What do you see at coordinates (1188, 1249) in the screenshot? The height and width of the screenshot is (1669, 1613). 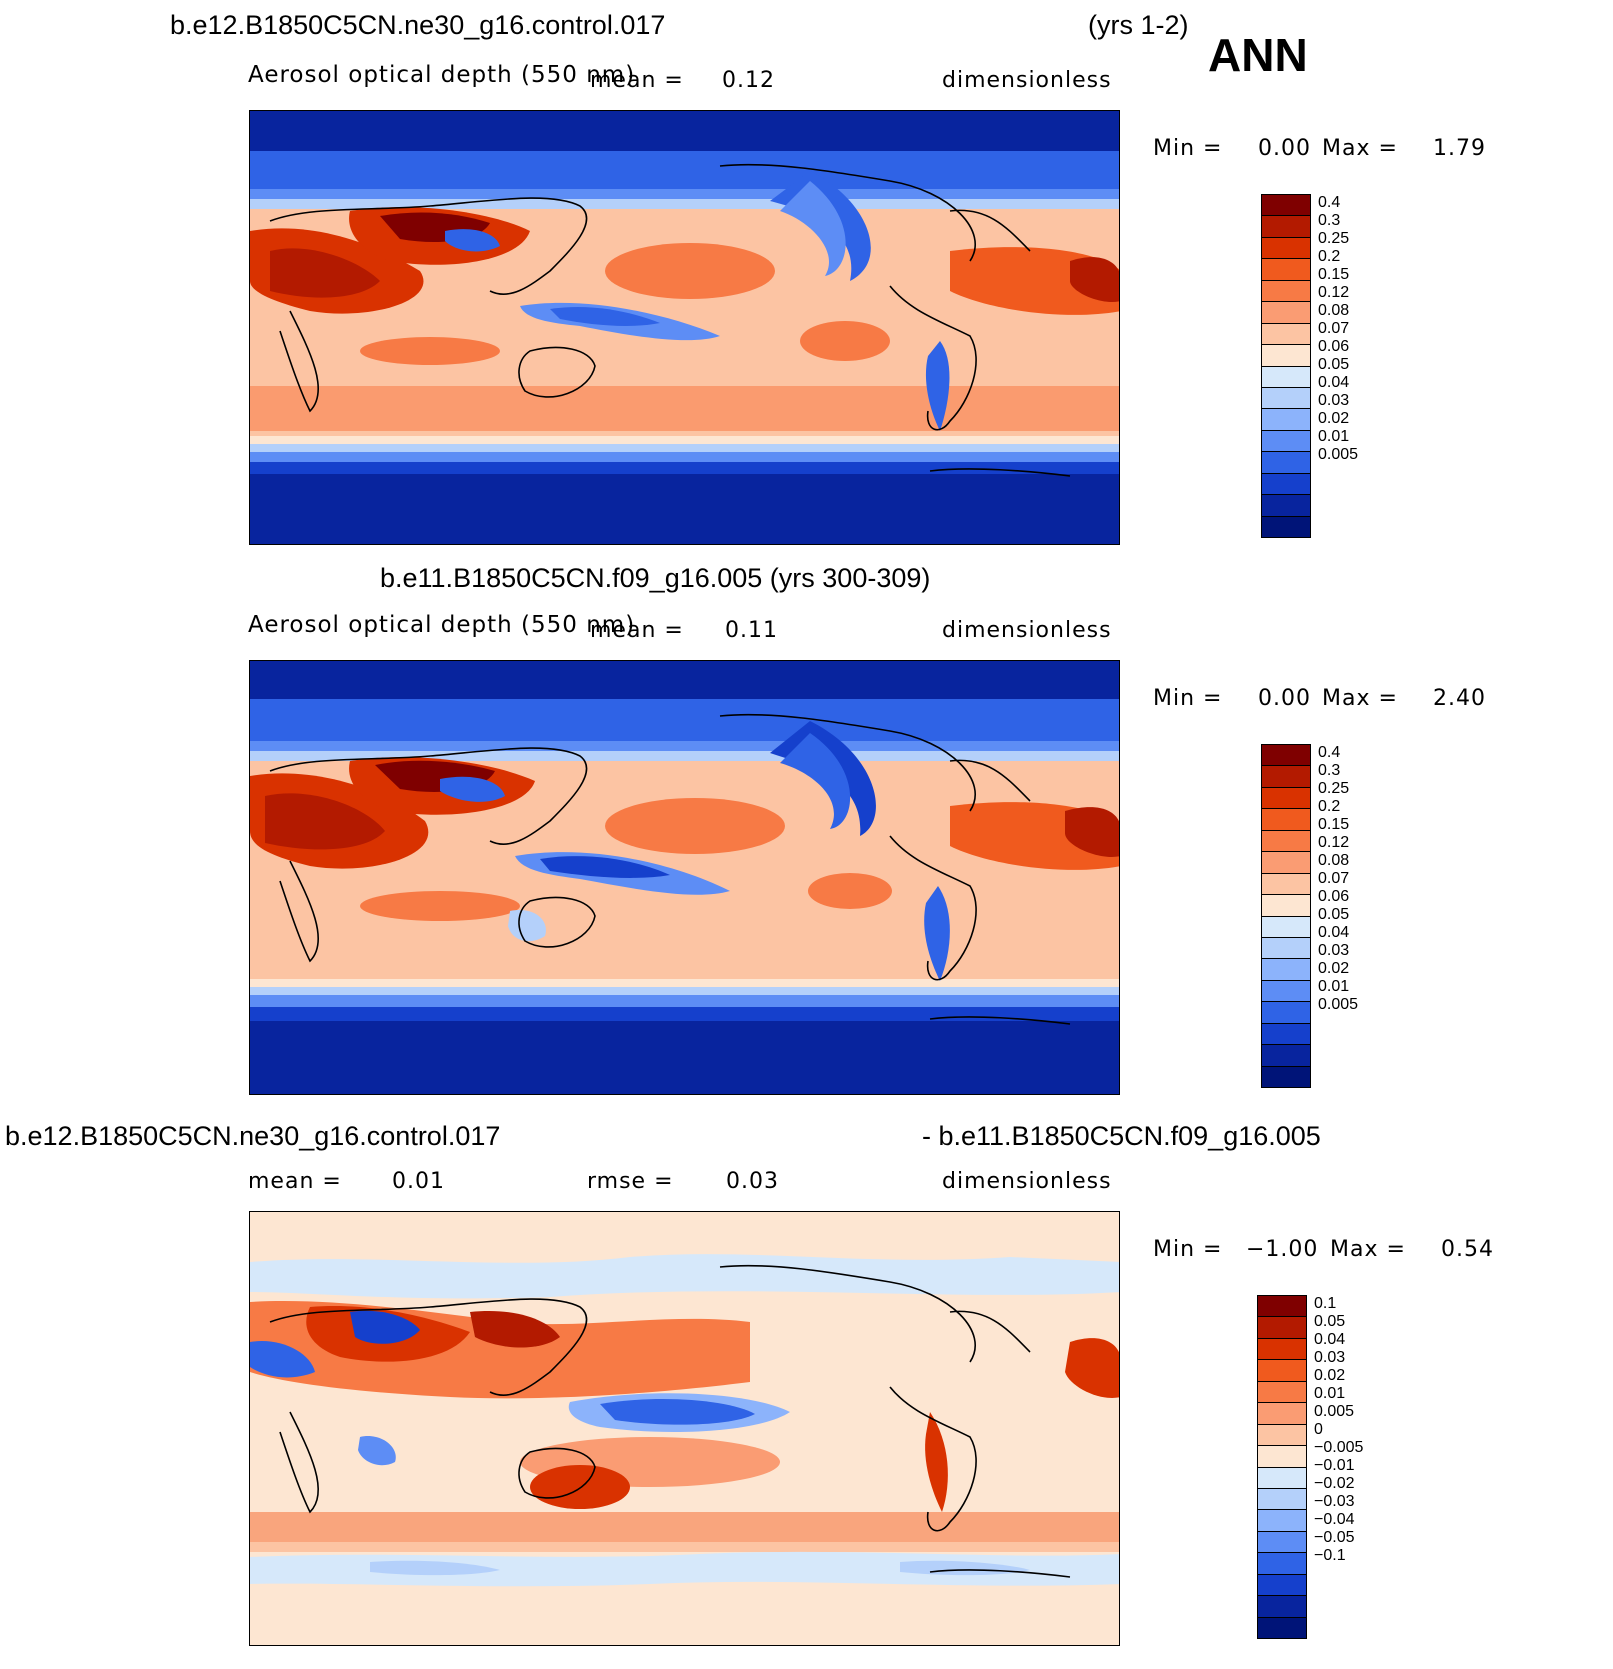 I see `panel-diff-min-label: Min =` at bounding box center [1188, 1249].